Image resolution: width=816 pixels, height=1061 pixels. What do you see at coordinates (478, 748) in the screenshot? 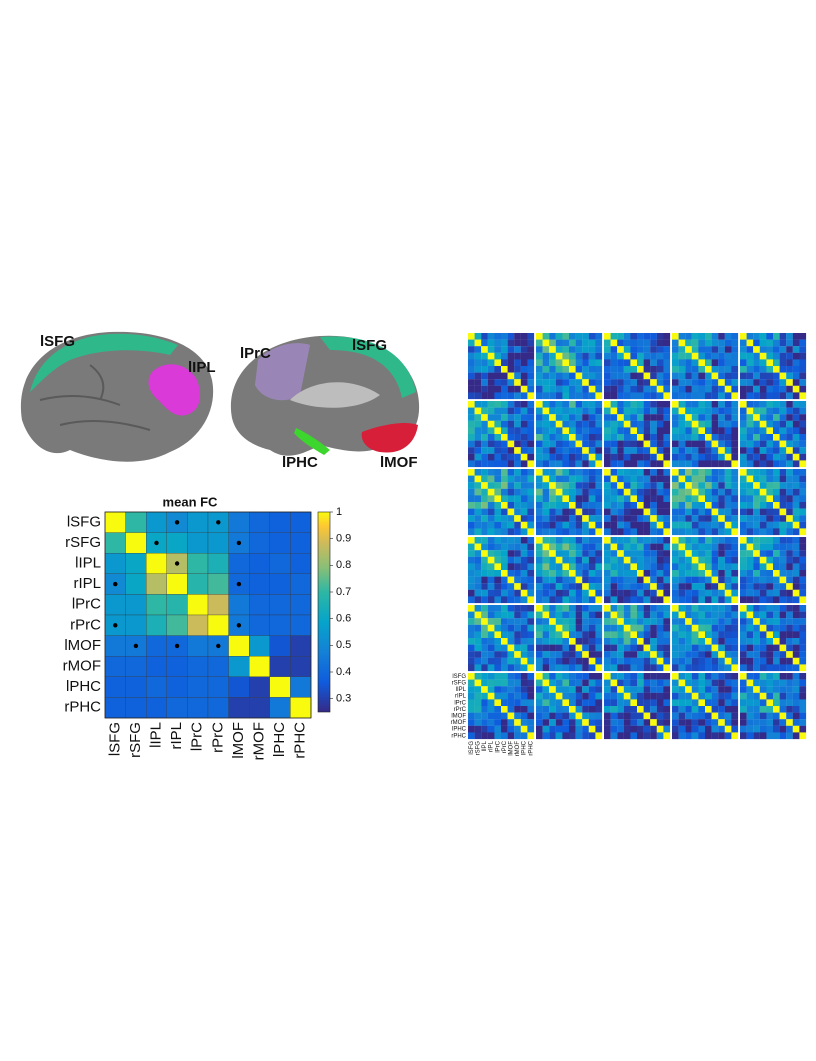
I see `subject-col-label: rSFG` at bounding box center [478, 748].